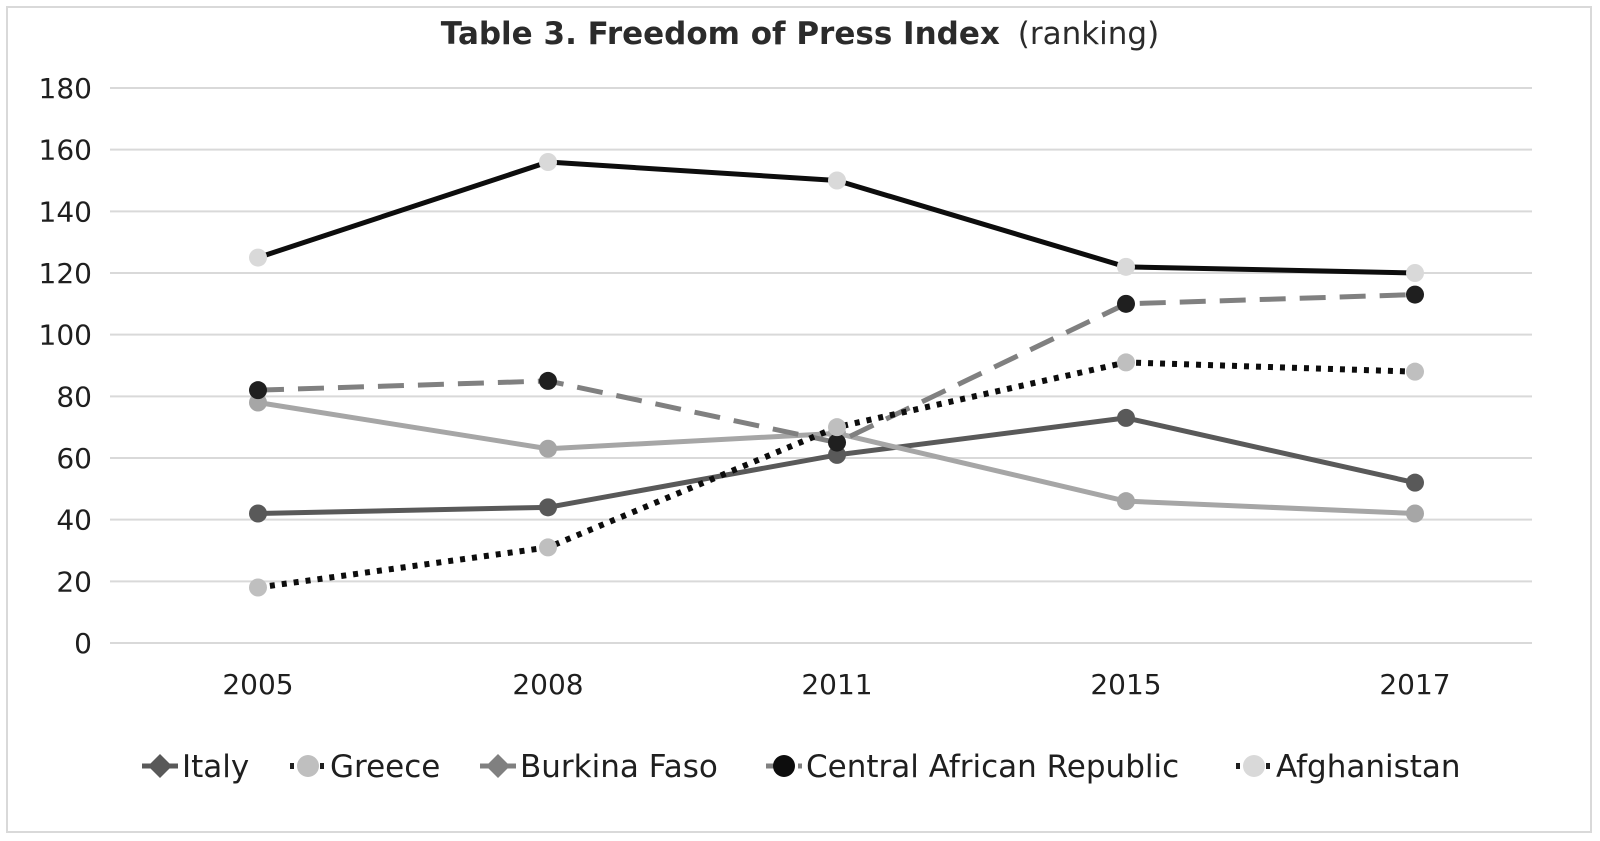 This screenshot has width=1600, height=841. Describe the element at coordinates (836, 465) in the screenshot. I see `series-italy` at that location.